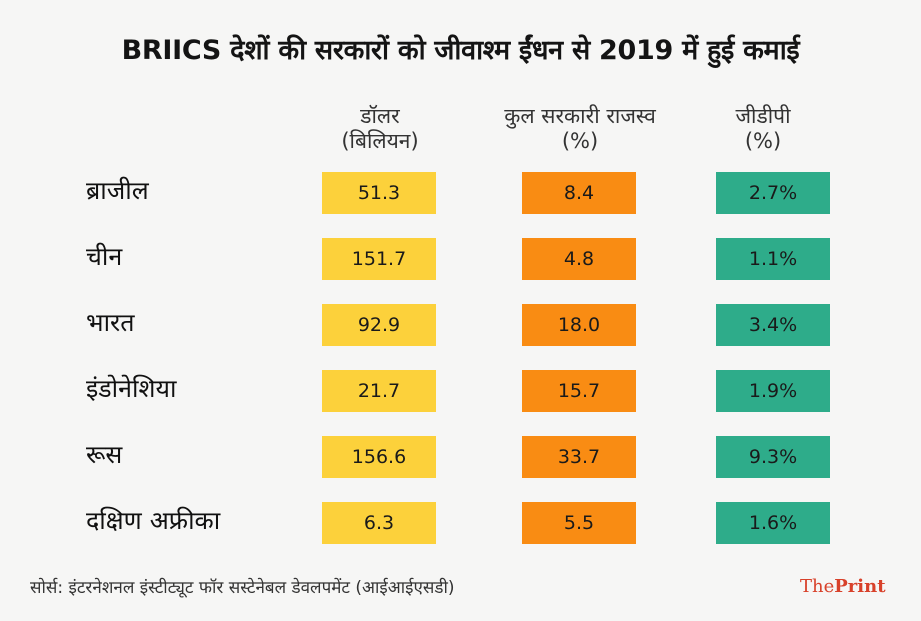  I want to click on revenue-cell: 4.8, so click(579, 259).